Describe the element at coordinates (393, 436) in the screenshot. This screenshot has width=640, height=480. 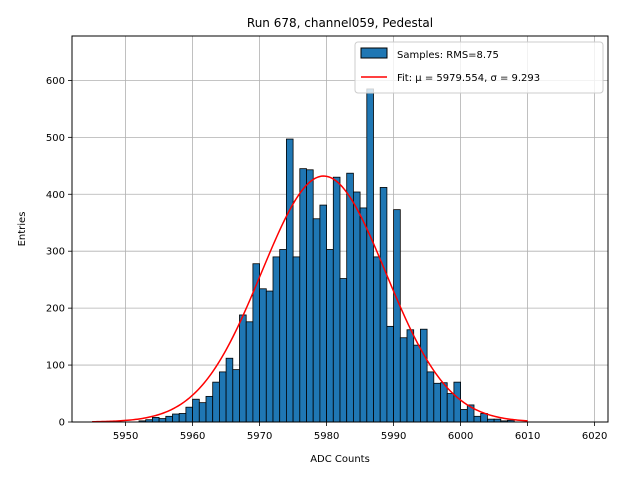
I see `x-tick-label: 5990` at that location.